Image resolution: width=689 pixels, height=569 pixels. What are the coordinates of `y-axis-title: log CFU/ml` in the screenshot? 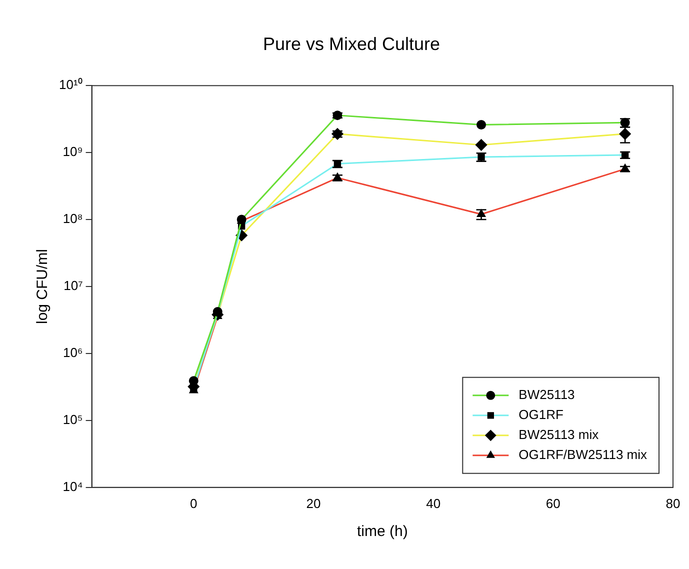 It's located at (43, 286).